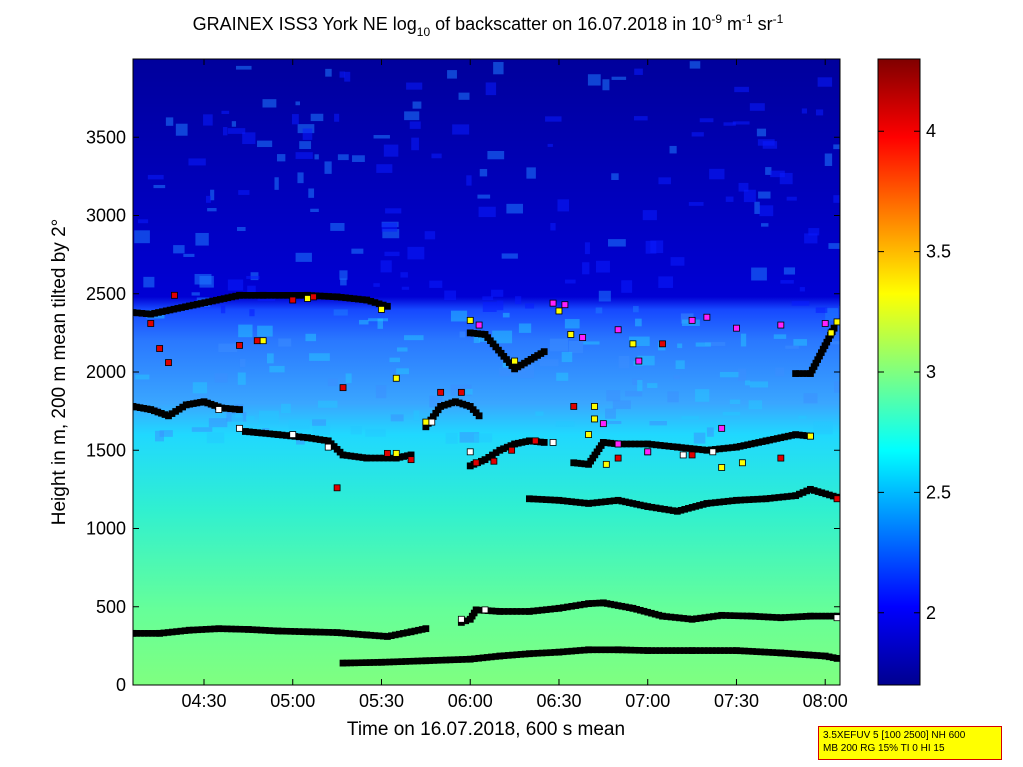  Describe the element at coordinates (894, 735) in the screenshot. I see `info-line-1: 3.5XEFUV 5 [100 2500] NH 600` at that location.